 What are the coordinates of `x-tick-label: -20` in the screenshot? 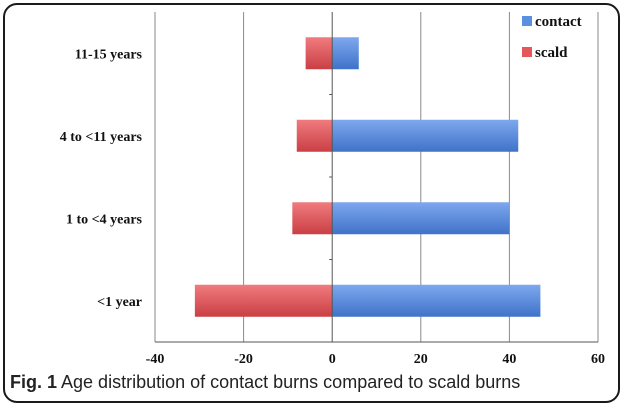 It's located at (243, 359).